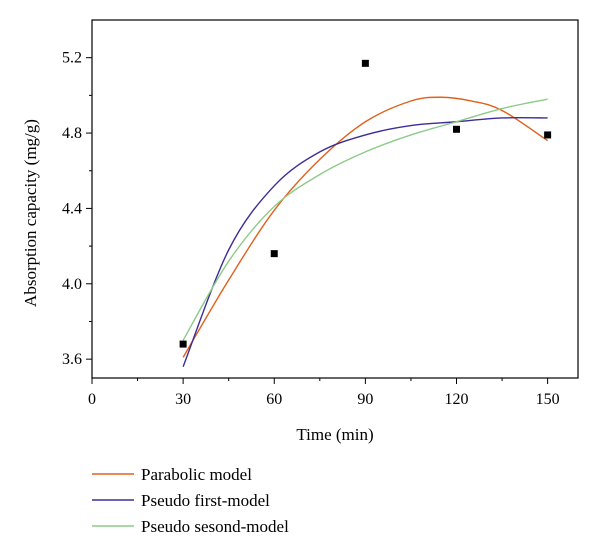 The width and height of the screenshot is (600, 557). What do you see at coordinates (196, 474) in the screenshot?
I see `legend-label: Parabolic model` at bounding box center [196, 474].